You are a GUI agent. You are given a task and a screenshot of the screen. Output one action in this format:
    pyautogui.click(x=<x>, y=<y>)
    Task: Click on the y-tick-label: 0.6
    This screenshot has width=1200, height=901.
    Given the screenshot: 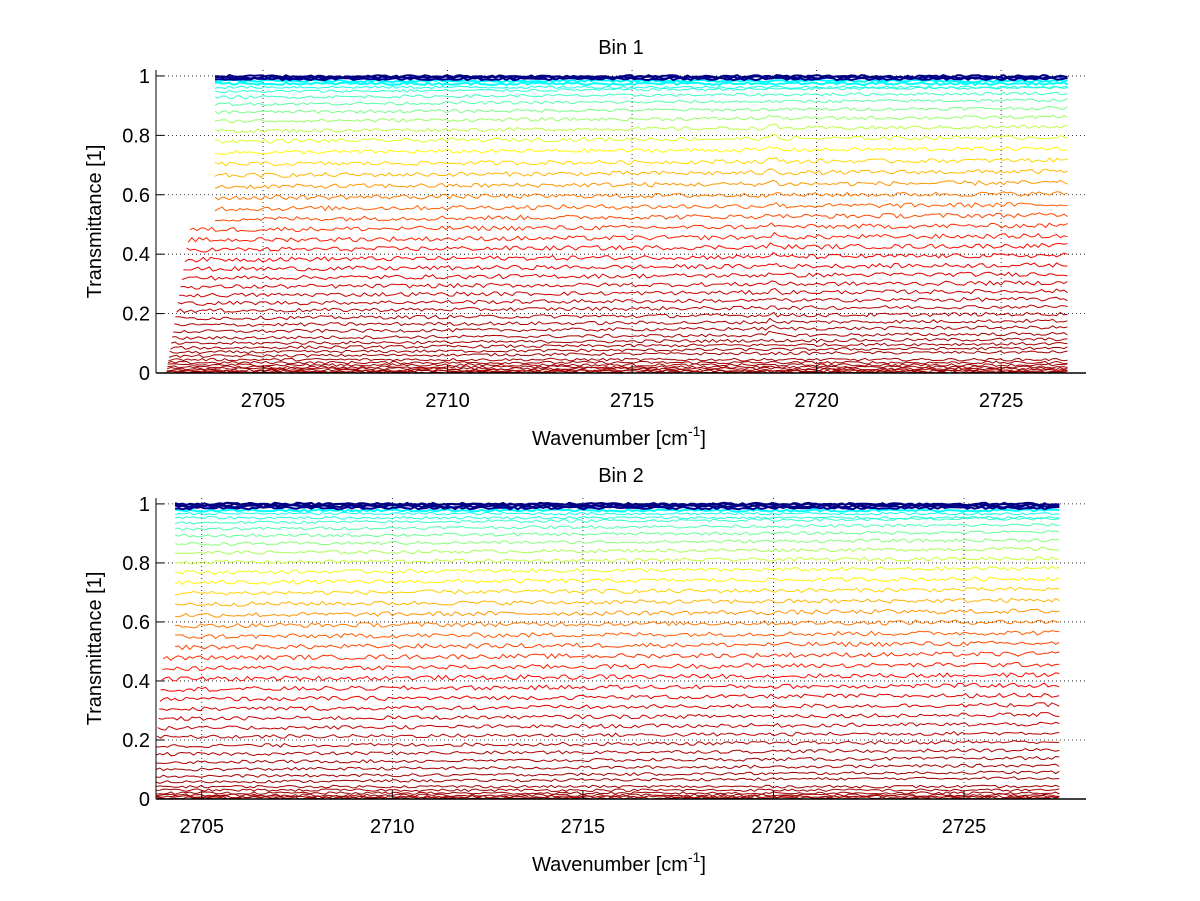 What is the action you would take?
    pyautogui.click(x=136, y=623)
    